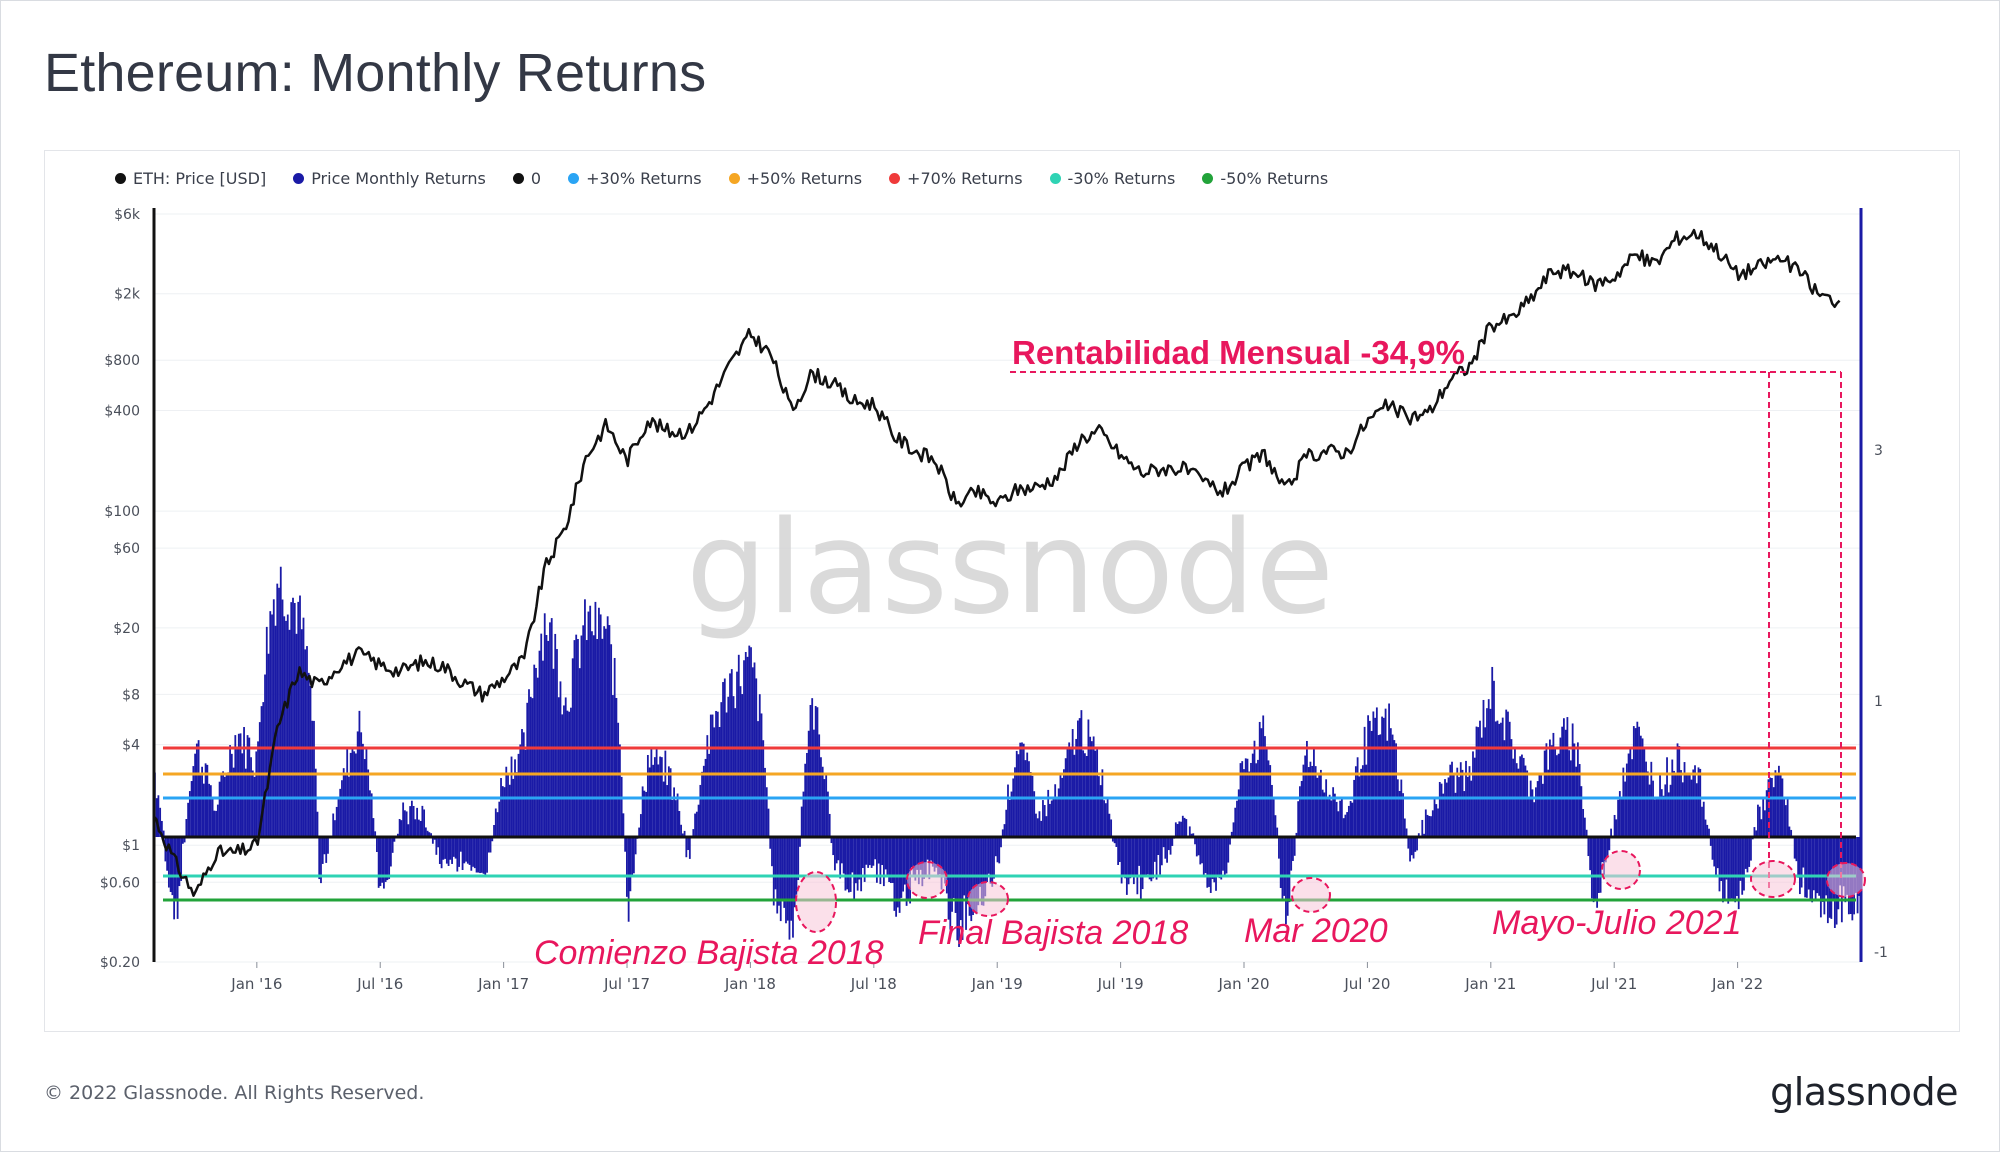 The width and height of the screenshot is (2000, 1152). Describe the element at coordinates (1366, 984) in the screenshot. I see `x-tick-label: Jul '20` at that location.